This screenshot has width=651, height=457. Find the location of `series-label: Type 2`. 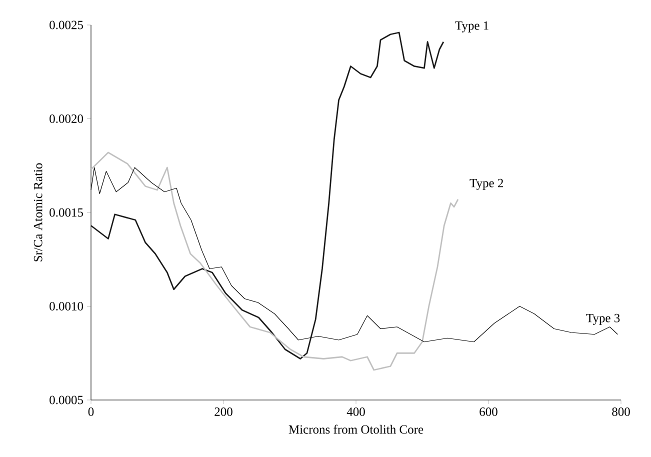

series-label: Type 2 is located at coordinates (487, 184).